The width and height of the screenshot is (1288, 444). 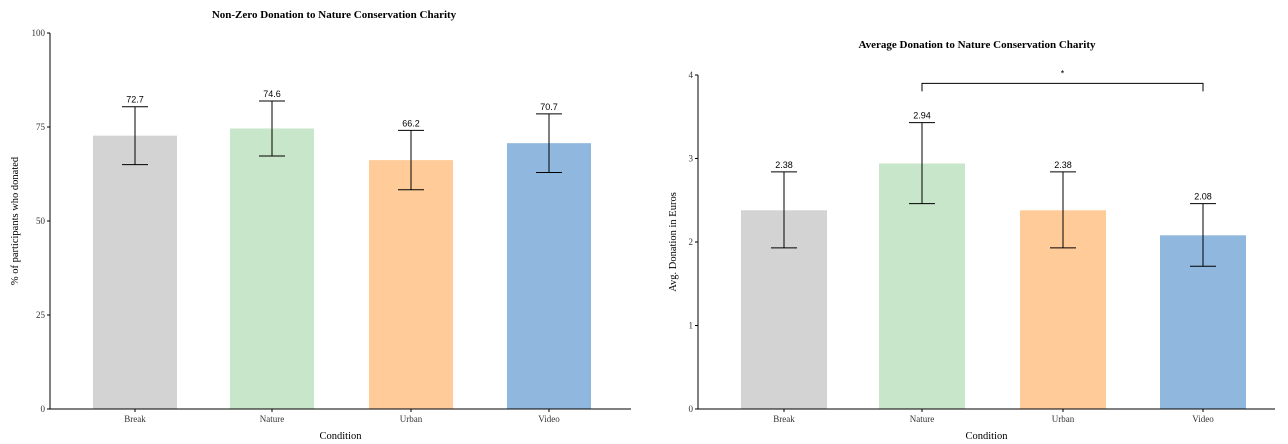 I want to click on y-axis-title: Avg. Donation in Euros, so click(x=673, y=242).